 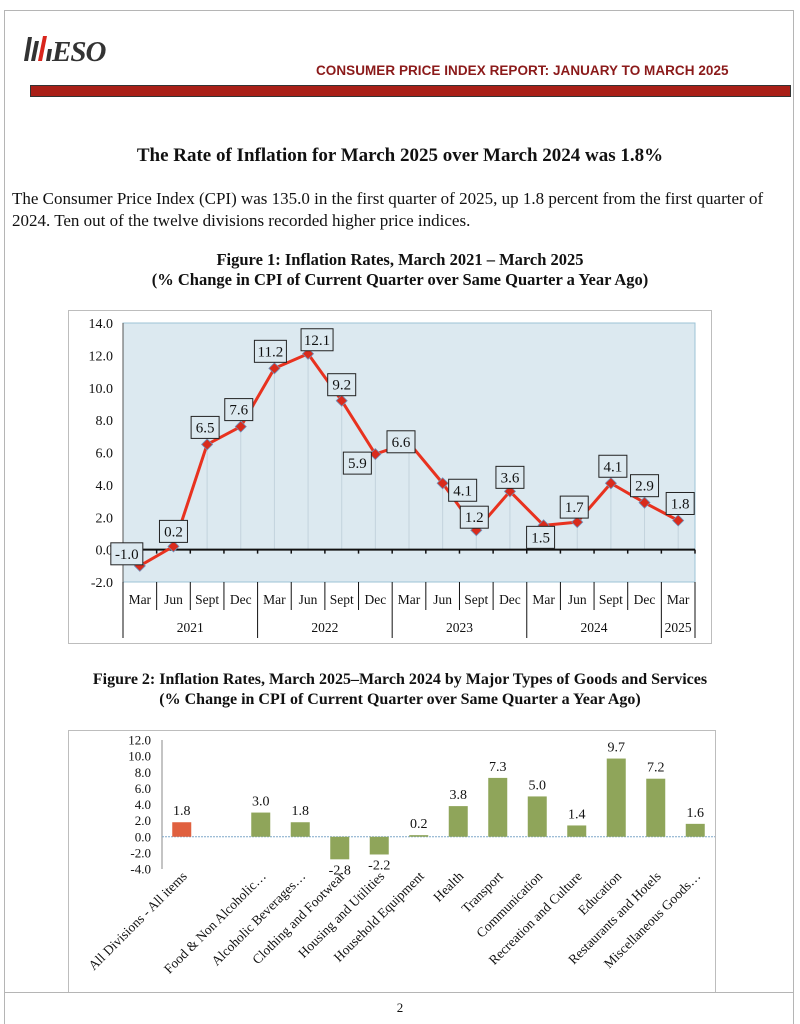 I want to click on data-label: 7.2, so click(x=656, y=768).